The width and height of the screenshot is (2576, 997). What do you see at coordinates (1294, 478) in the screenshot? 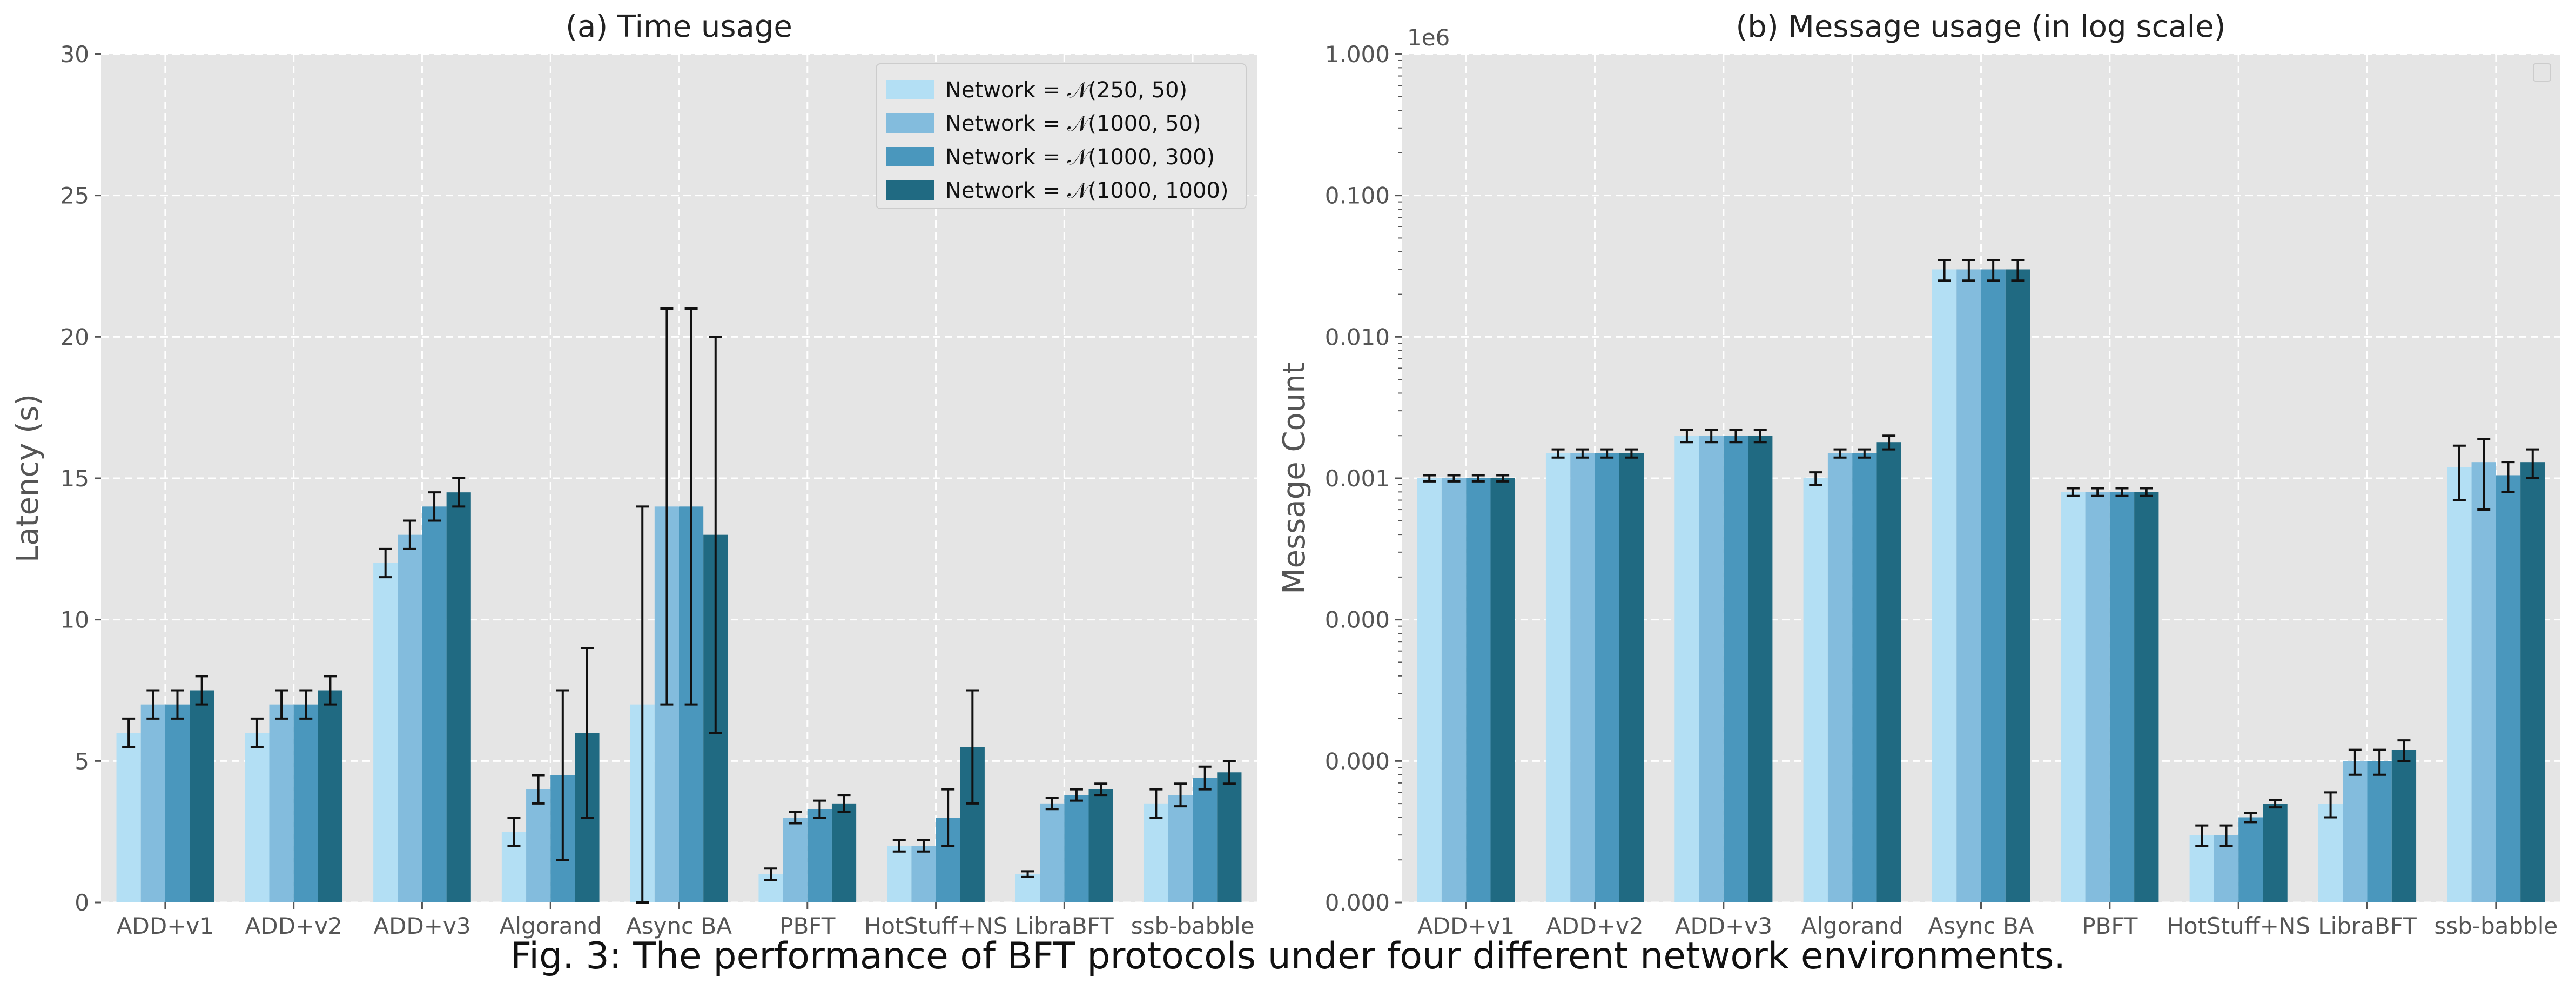
I see `y-axis-label: Message Count` at bounding box center [1294, 478].